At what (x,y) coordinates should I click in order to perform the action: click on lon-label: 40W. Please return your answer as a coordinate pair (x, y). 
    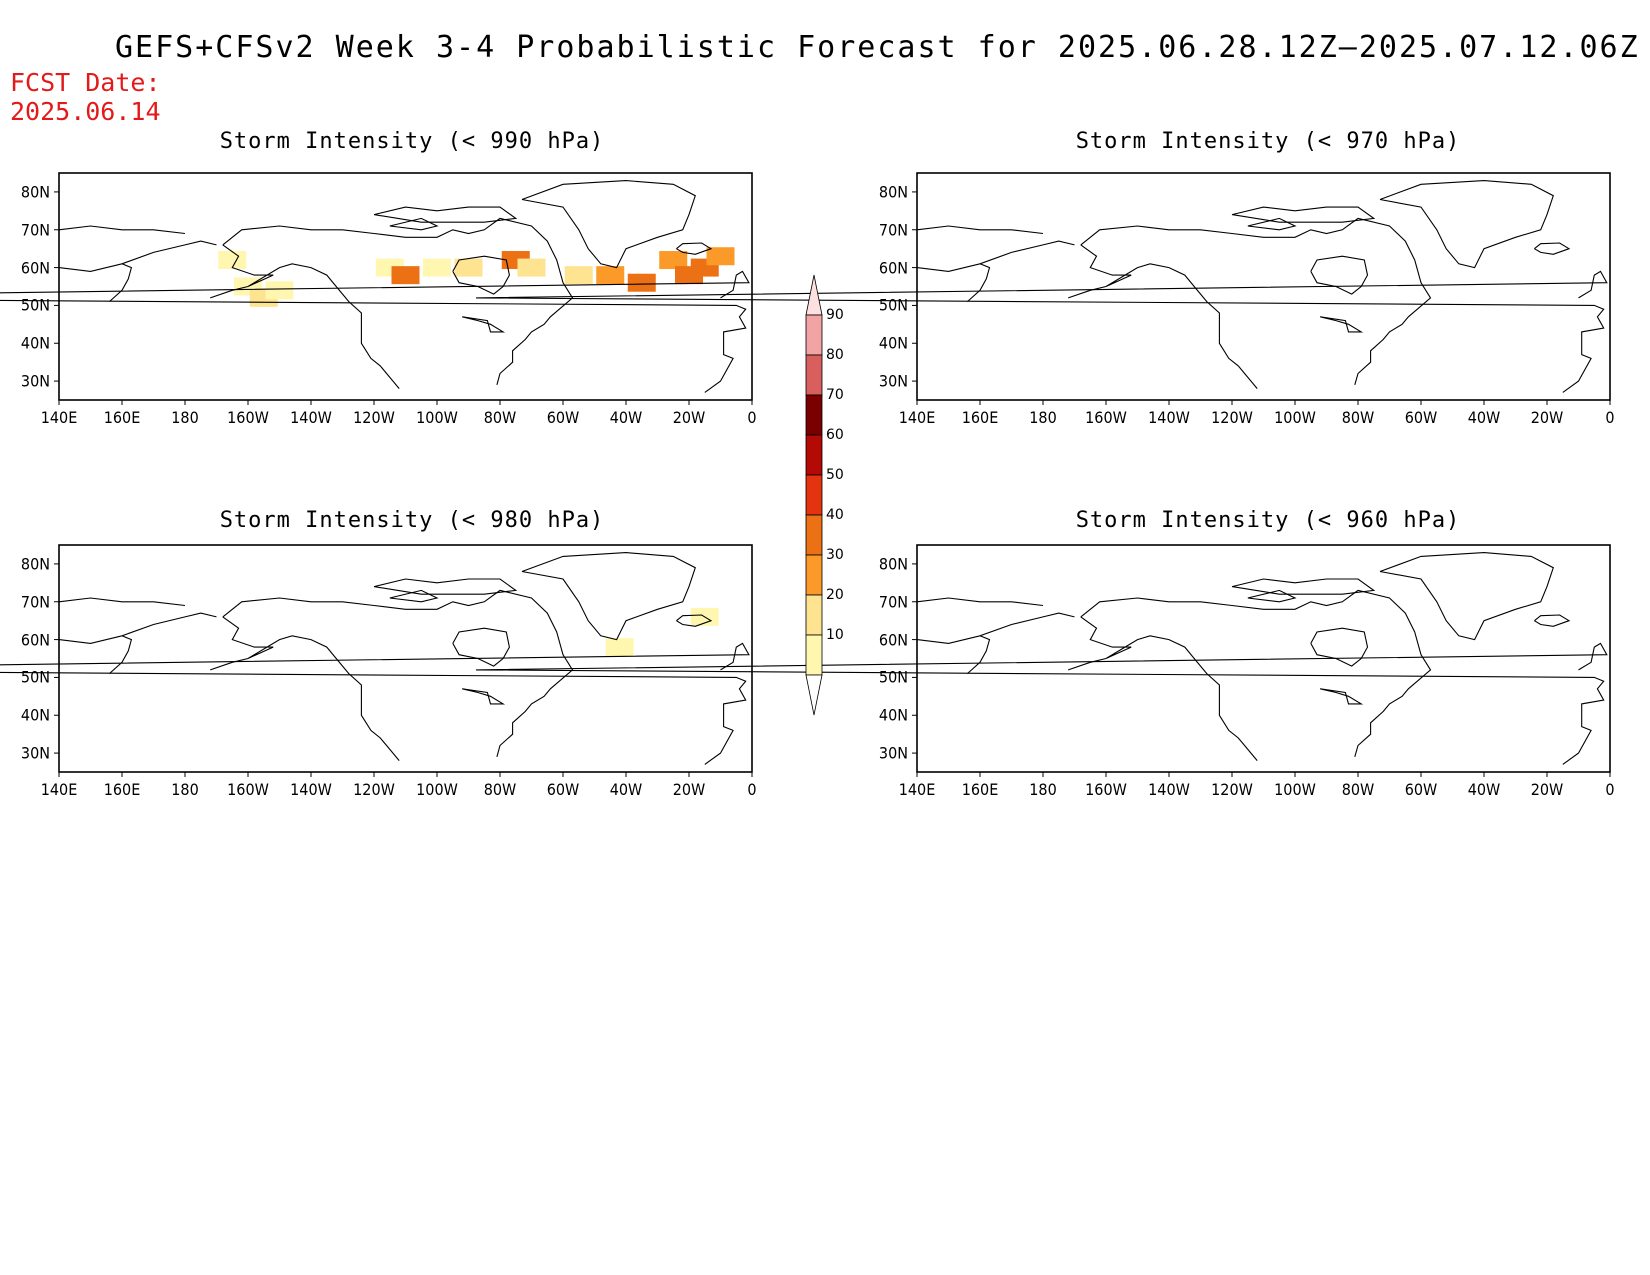
    Looking at the image, I should click on (626, 789).